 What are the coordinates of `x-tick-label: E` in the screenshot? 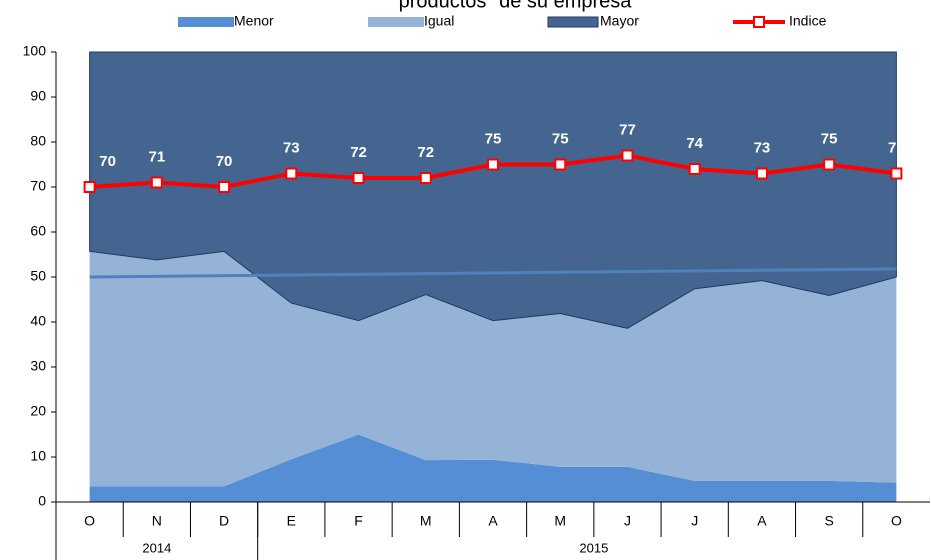 It's located at (291, 521).